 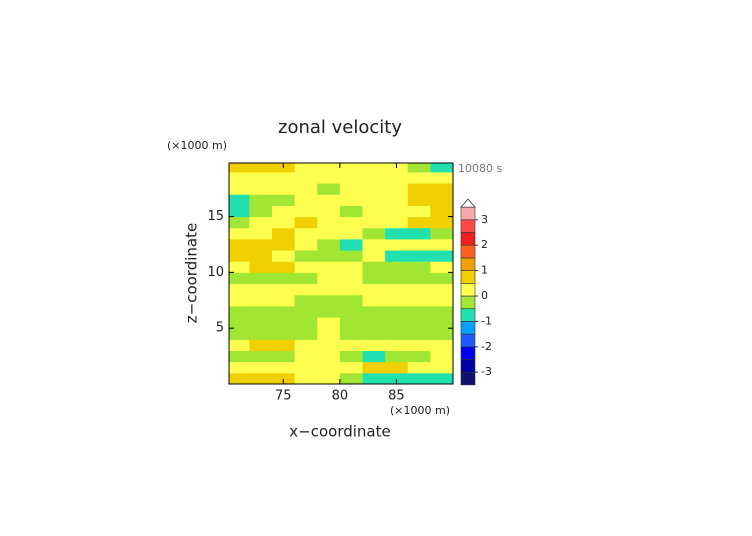 I want to click on colorbar-tick-label: 1, so click(x=484, y=270).